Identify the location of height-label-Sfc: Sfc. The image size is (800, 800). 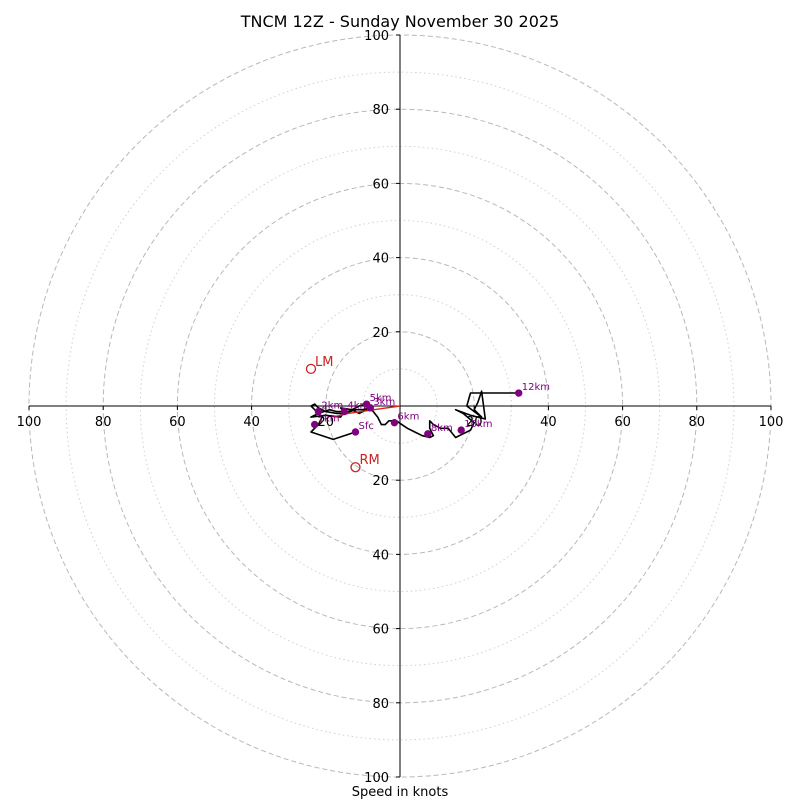
(365, 426).